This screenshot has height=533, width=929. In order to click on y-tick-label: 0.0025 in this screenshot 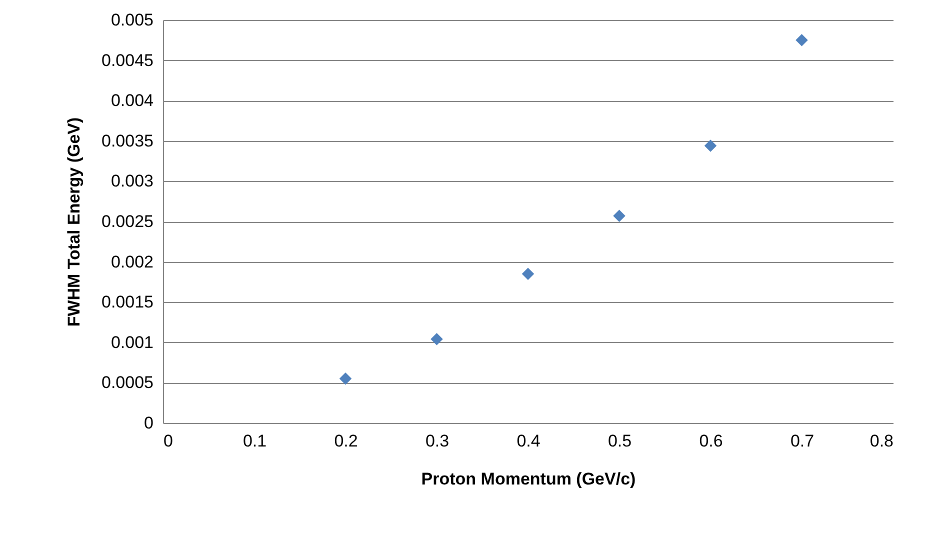, I will do `click(128, 221)`.